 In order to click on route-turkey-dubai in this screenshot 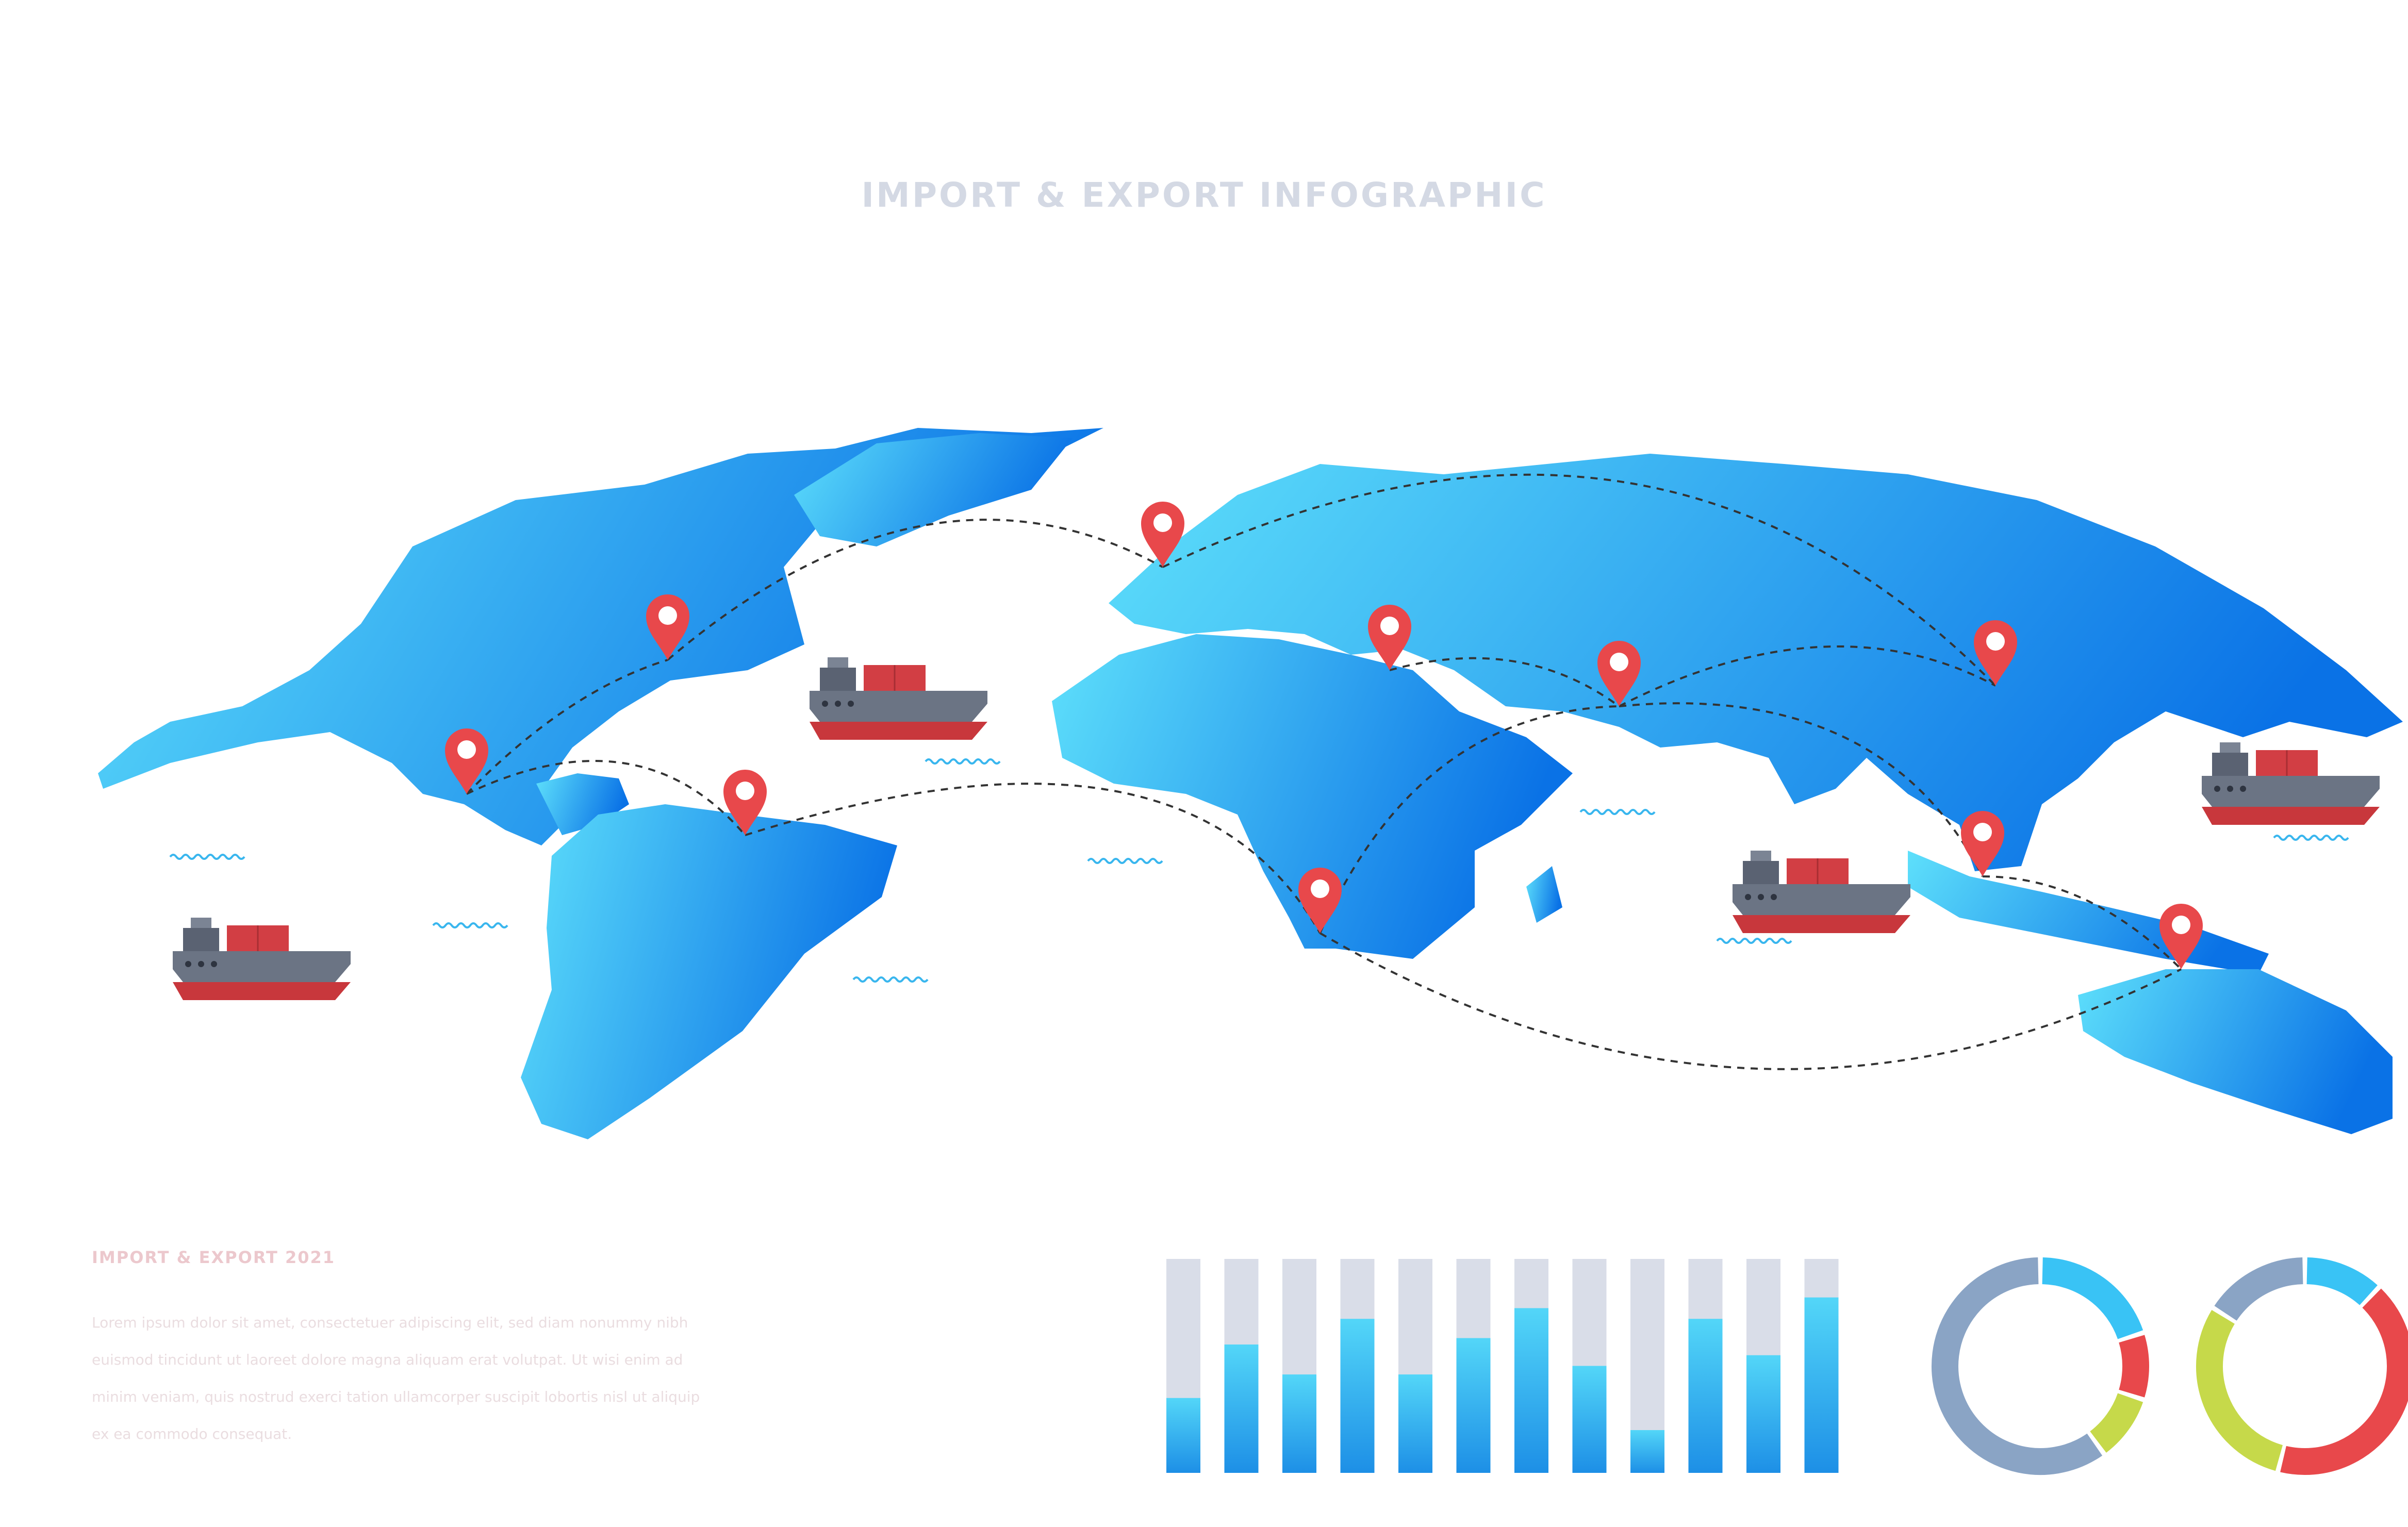, I will do `click(1504, 682)`.